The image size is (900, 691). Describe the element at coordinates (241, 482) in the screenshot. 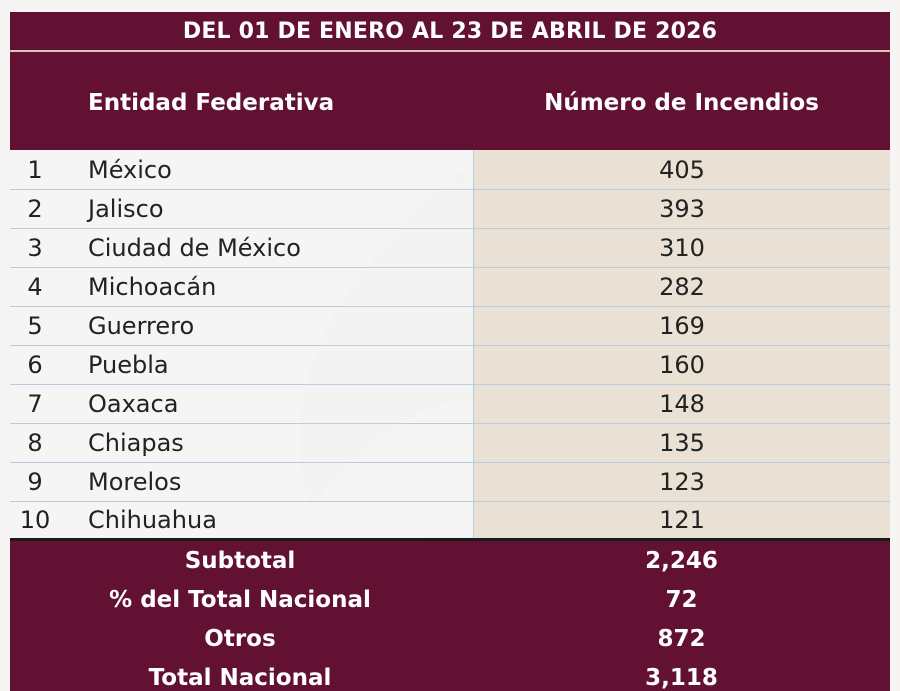

I see `entity-cell: 9 Morelos` at that location.